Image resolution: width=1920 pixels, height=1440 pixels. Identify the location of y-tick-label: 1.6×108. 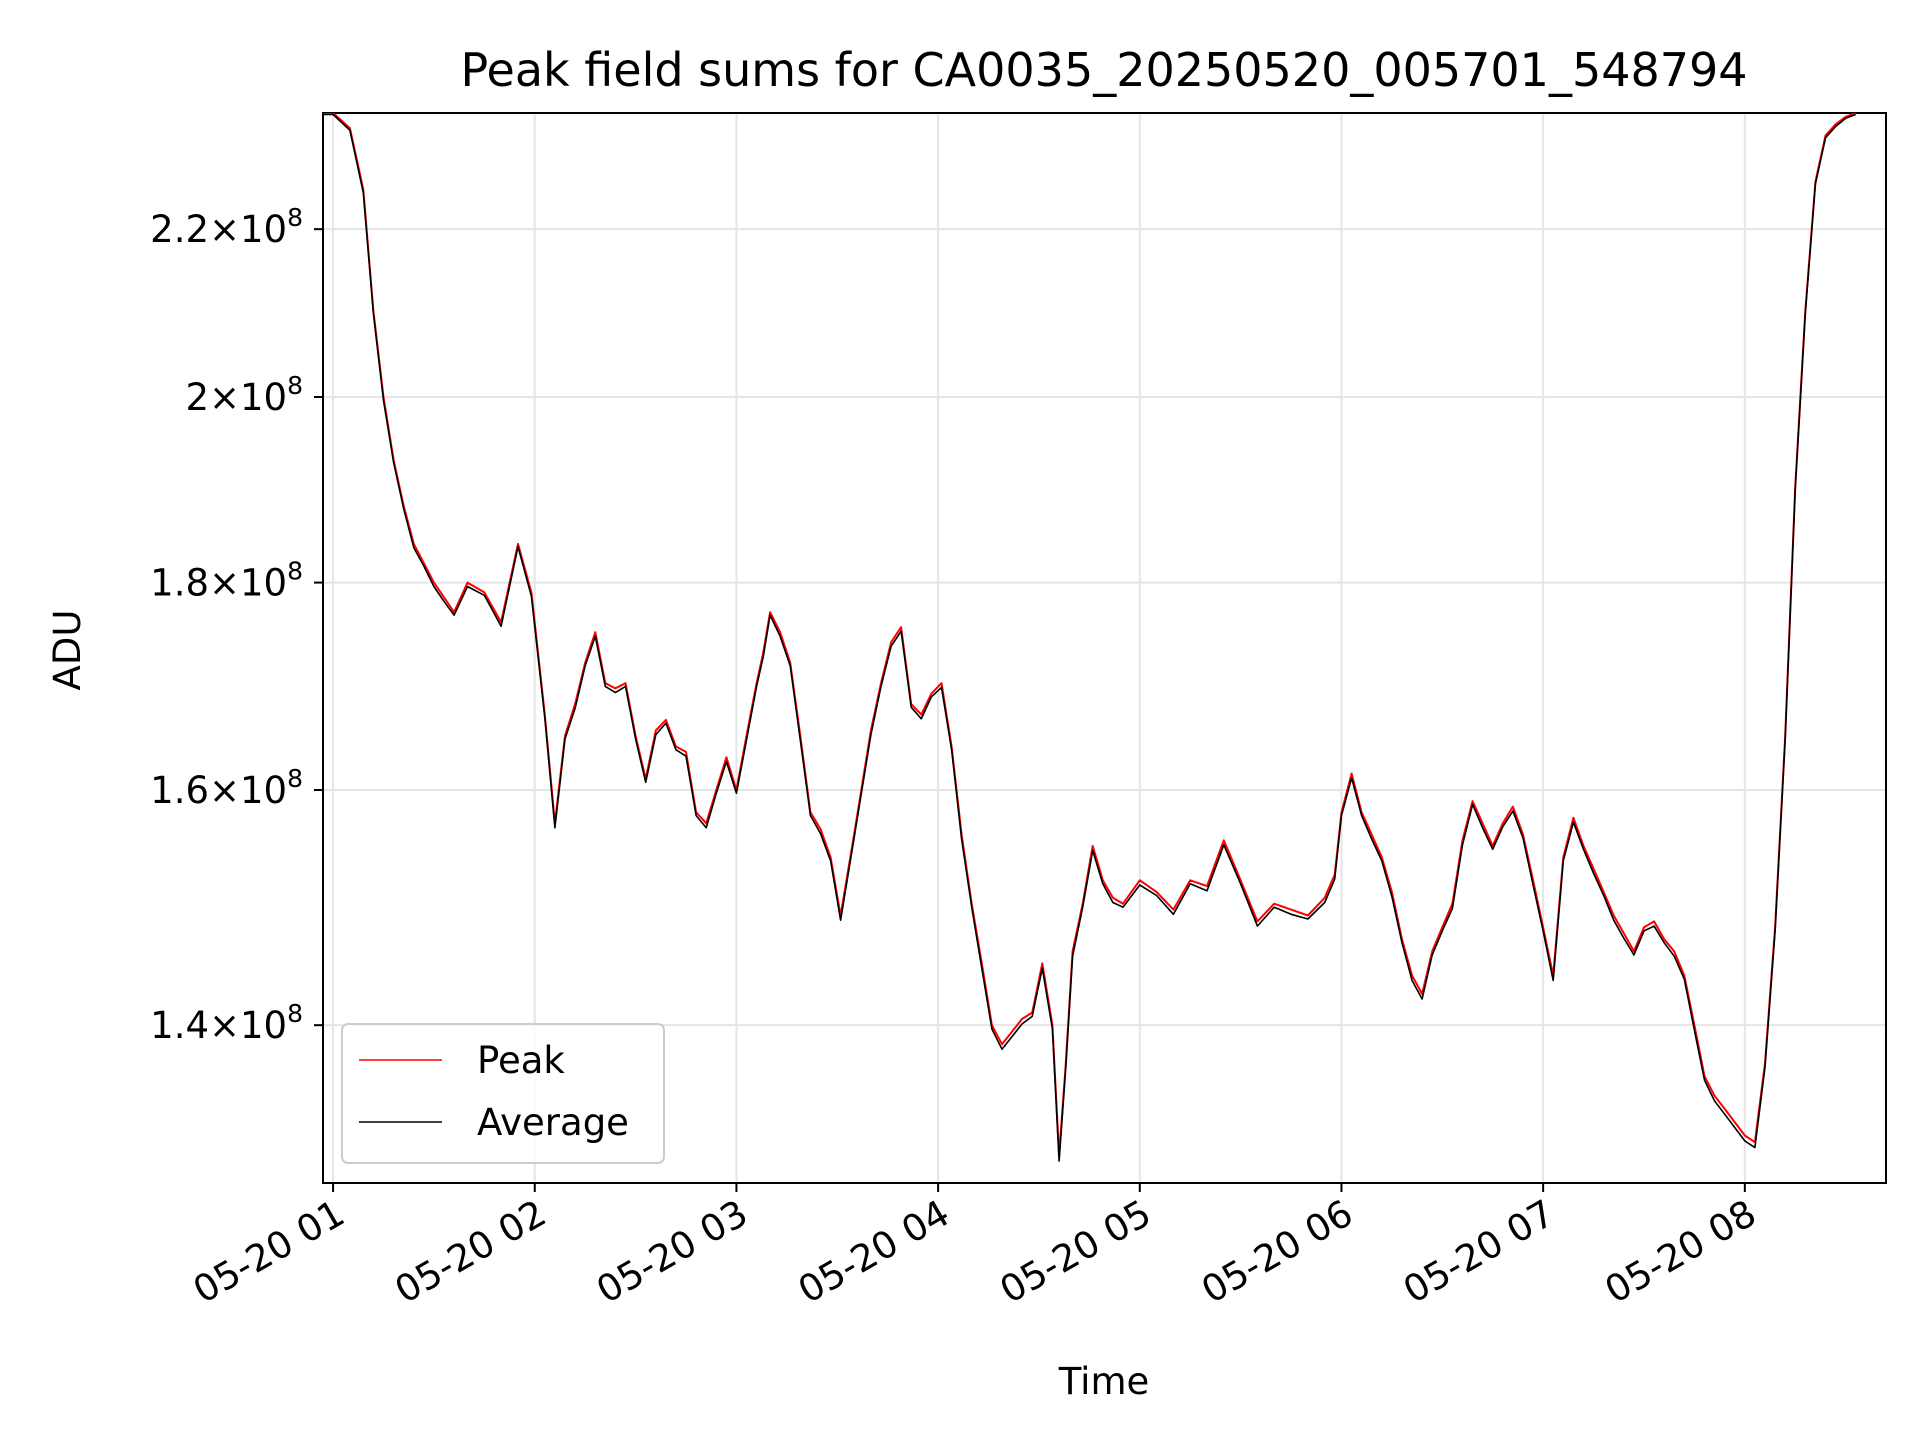
(226, 788).